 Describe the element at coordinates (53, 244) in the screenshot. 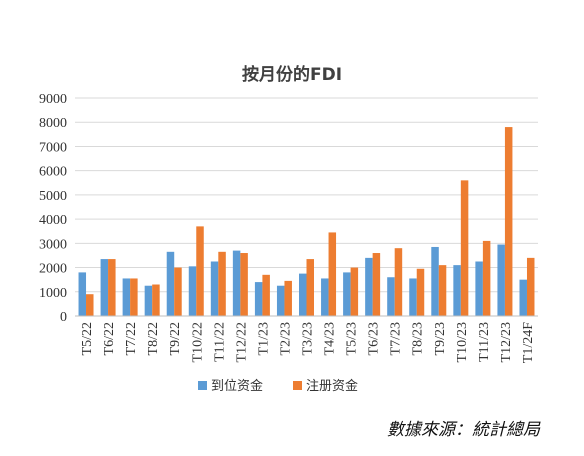

I see `y-tick-label: 3000` at that location.